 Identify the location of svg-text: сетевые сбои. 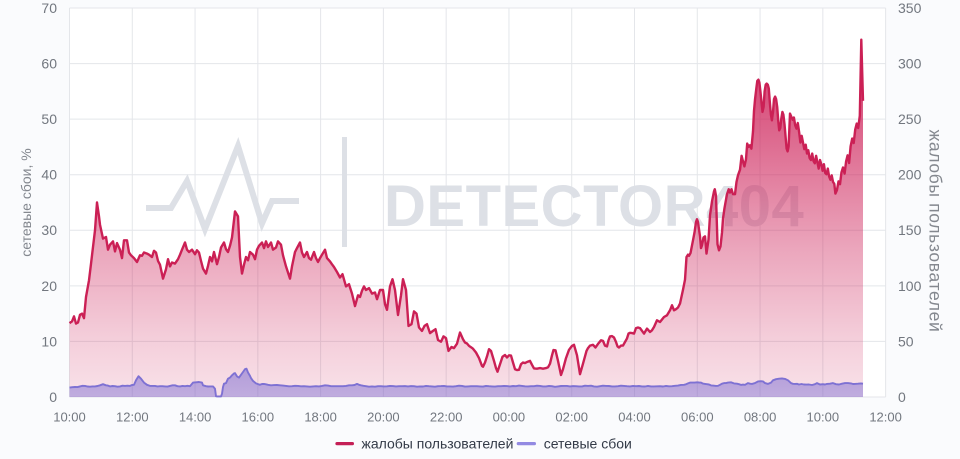
(588, 444).